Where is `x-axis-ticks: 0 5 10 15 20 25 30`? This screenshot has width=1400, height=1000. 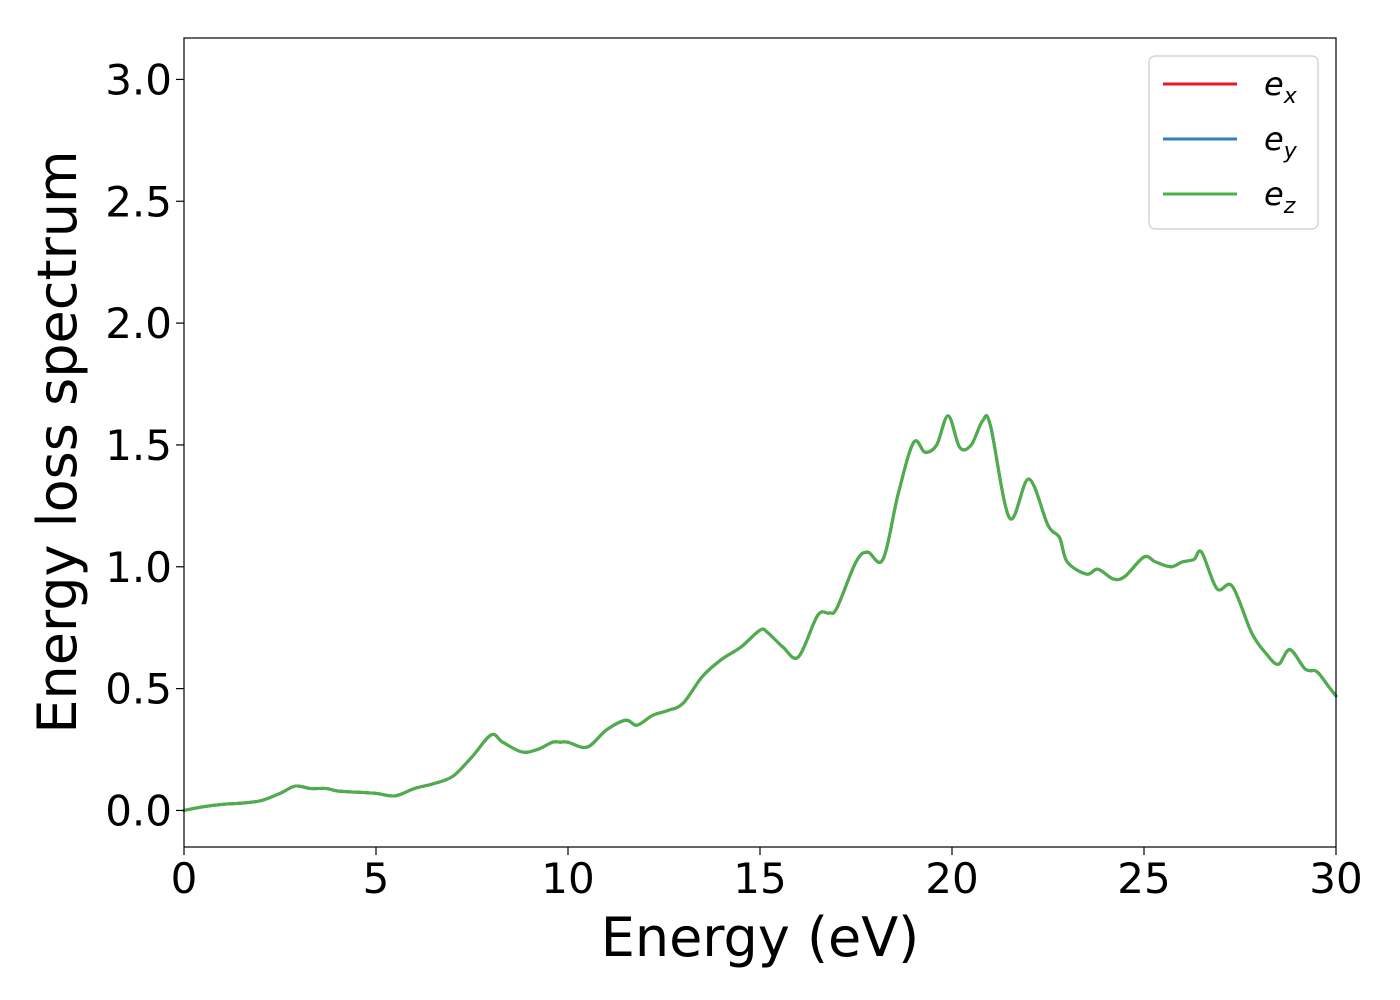 x-axis-ticks: 0 5 10 15 20 25 30 is located at coordinates (767, 875).